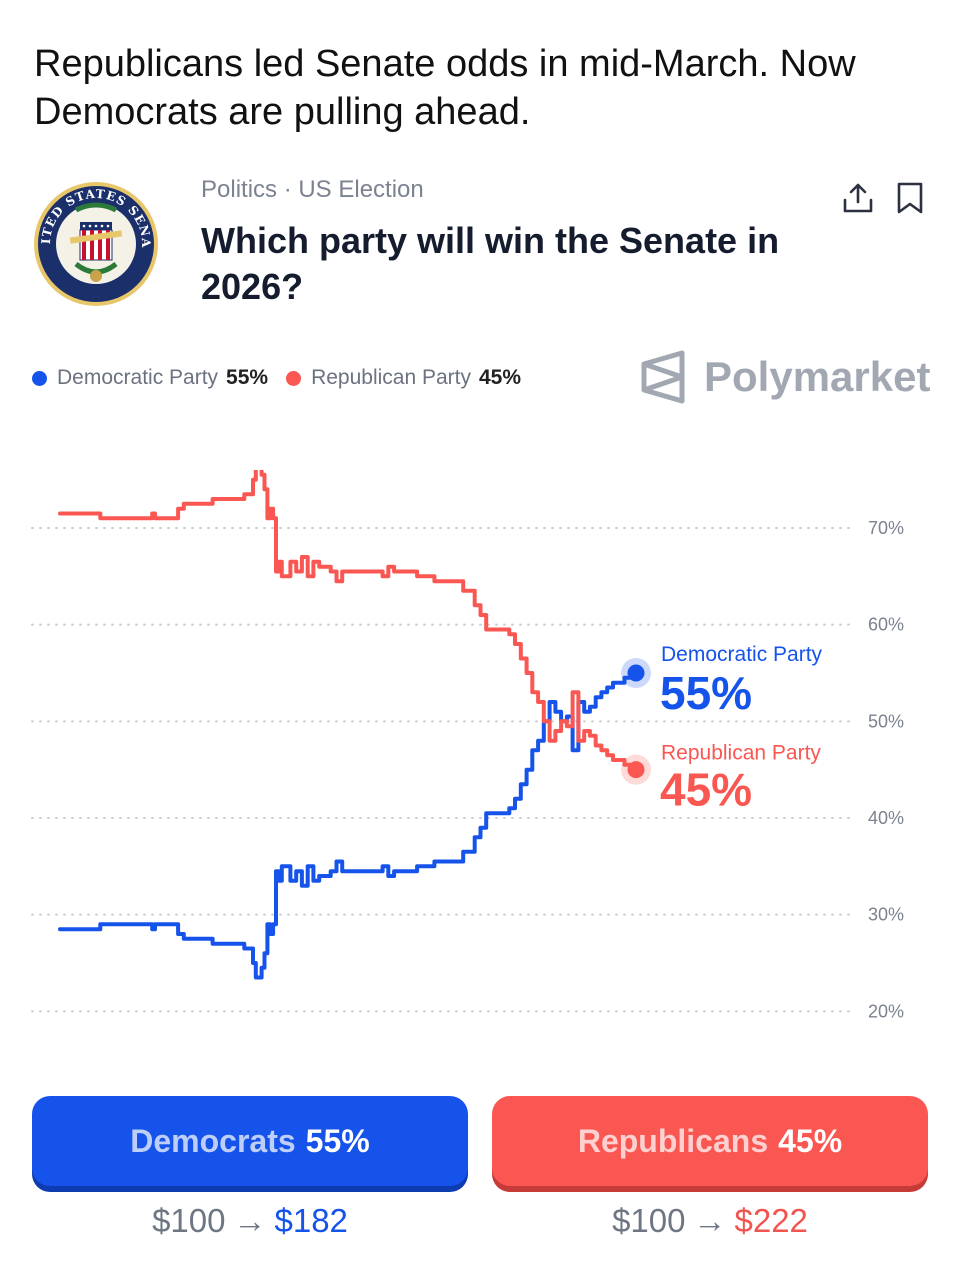 This screenshot has width=960, height=1280. Describe the element at coordinates (663, 377) in the screenshot. I see `polymarket-logo-icon` at that location.